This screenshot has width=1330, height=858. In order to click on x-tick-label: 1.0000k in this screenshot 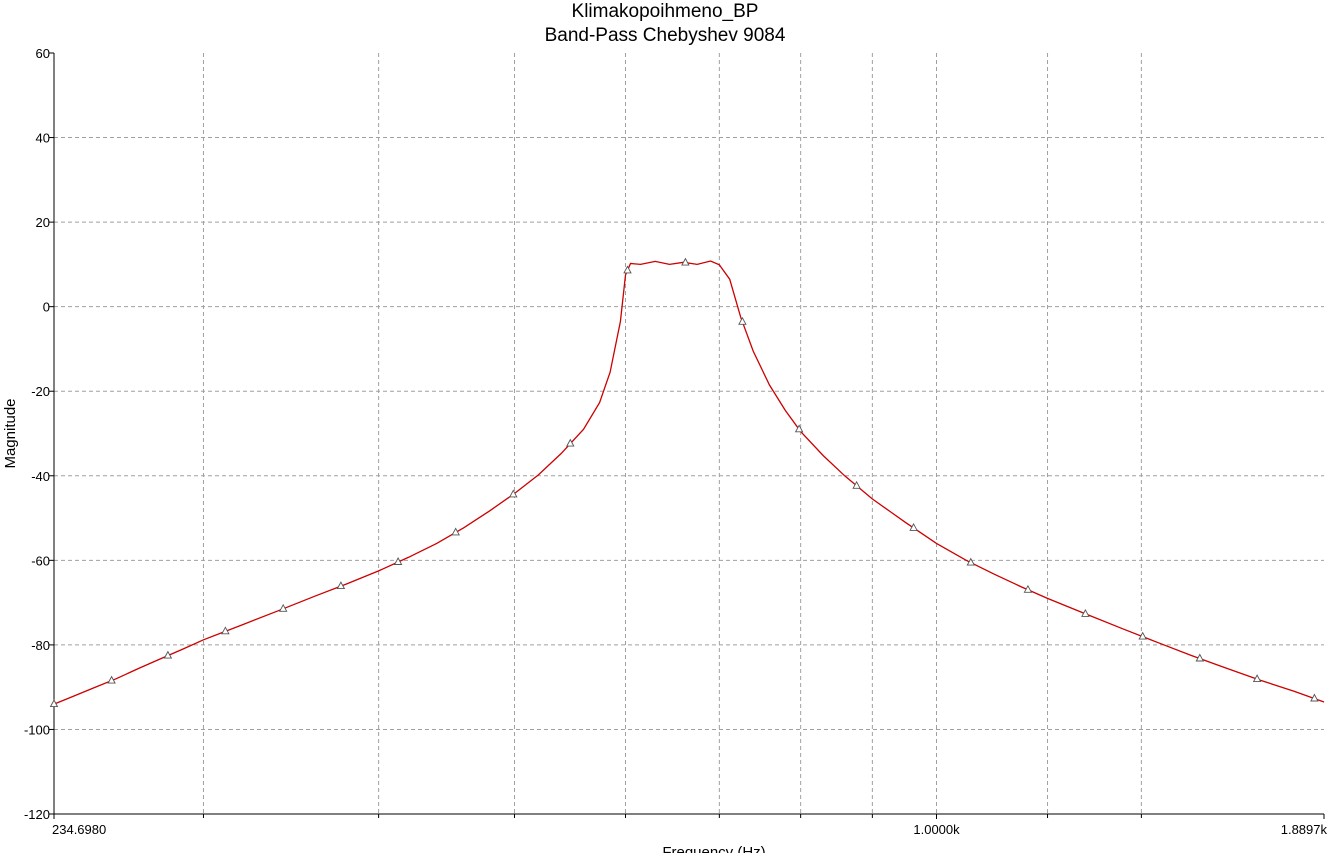, I will do `click(936, 829)`.